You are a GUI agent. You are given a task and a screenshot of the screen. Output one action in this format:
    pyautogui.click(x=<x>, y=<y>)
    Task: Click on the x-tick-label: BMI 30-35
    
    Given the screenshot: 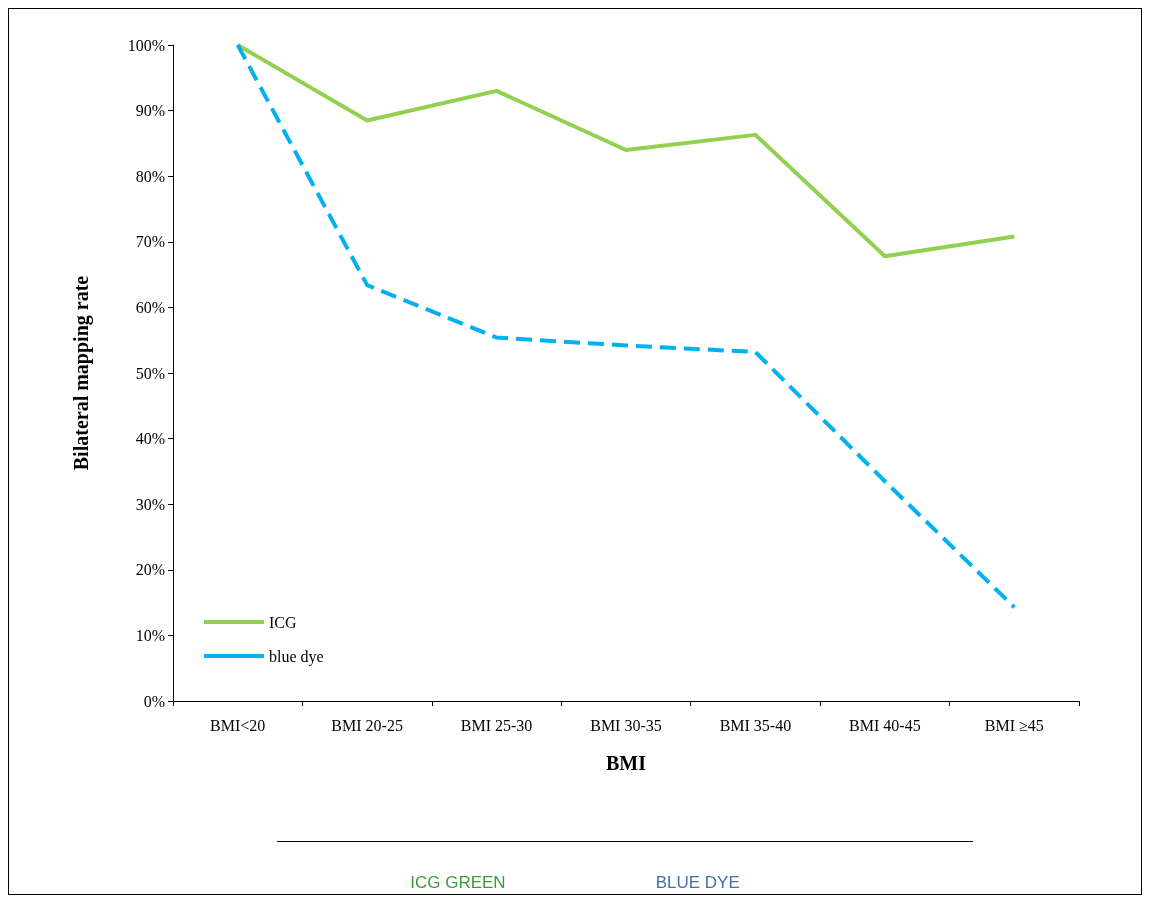 What is the action you would take?
    pyautogui.click(x=626, y=725)
    